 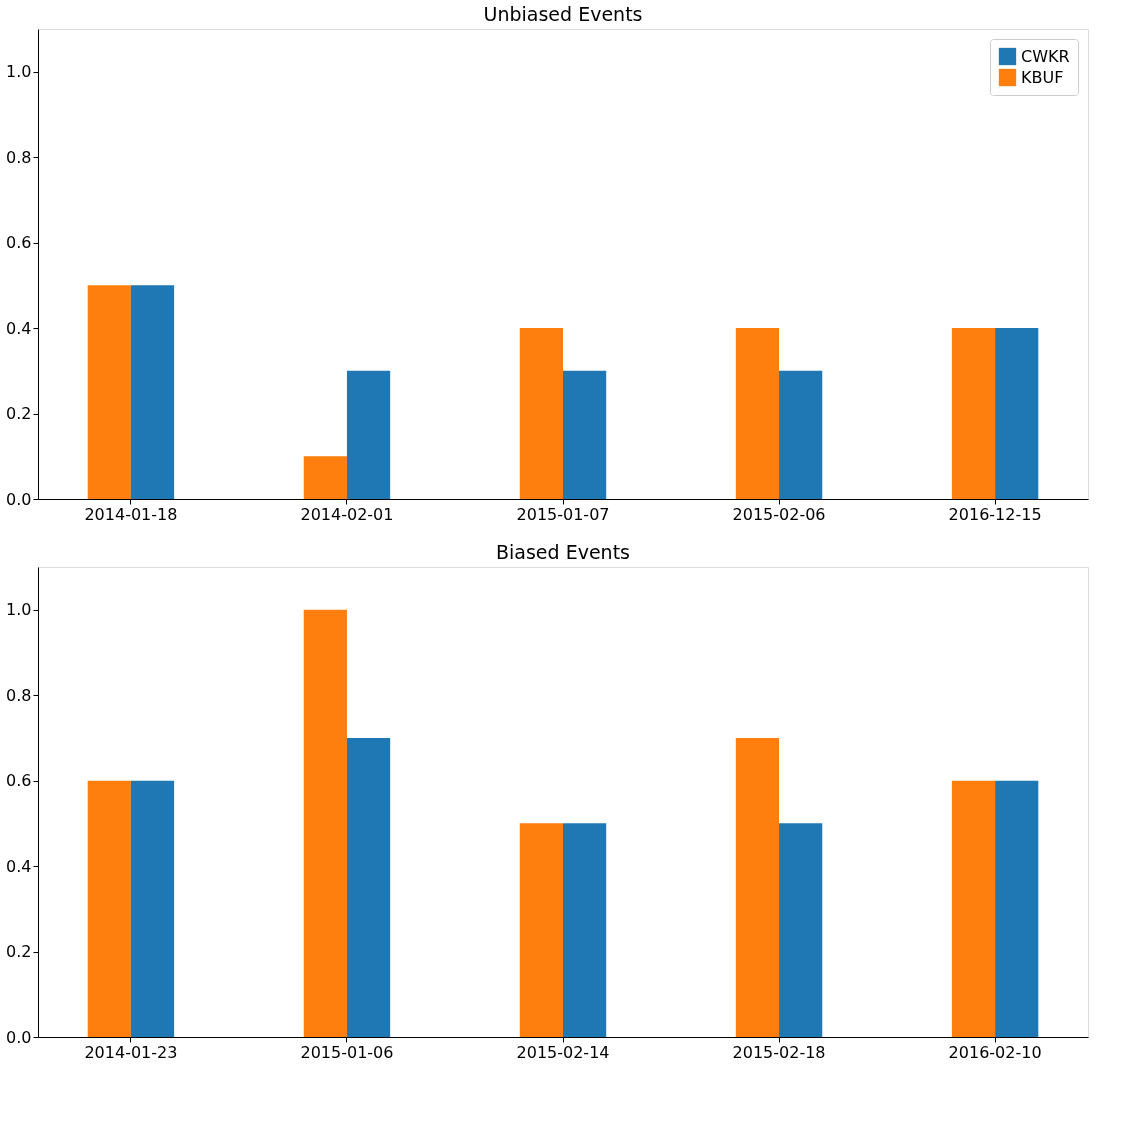 I want to click on x-tick-label: 2015-02-14, so click(x=563, y=1052).